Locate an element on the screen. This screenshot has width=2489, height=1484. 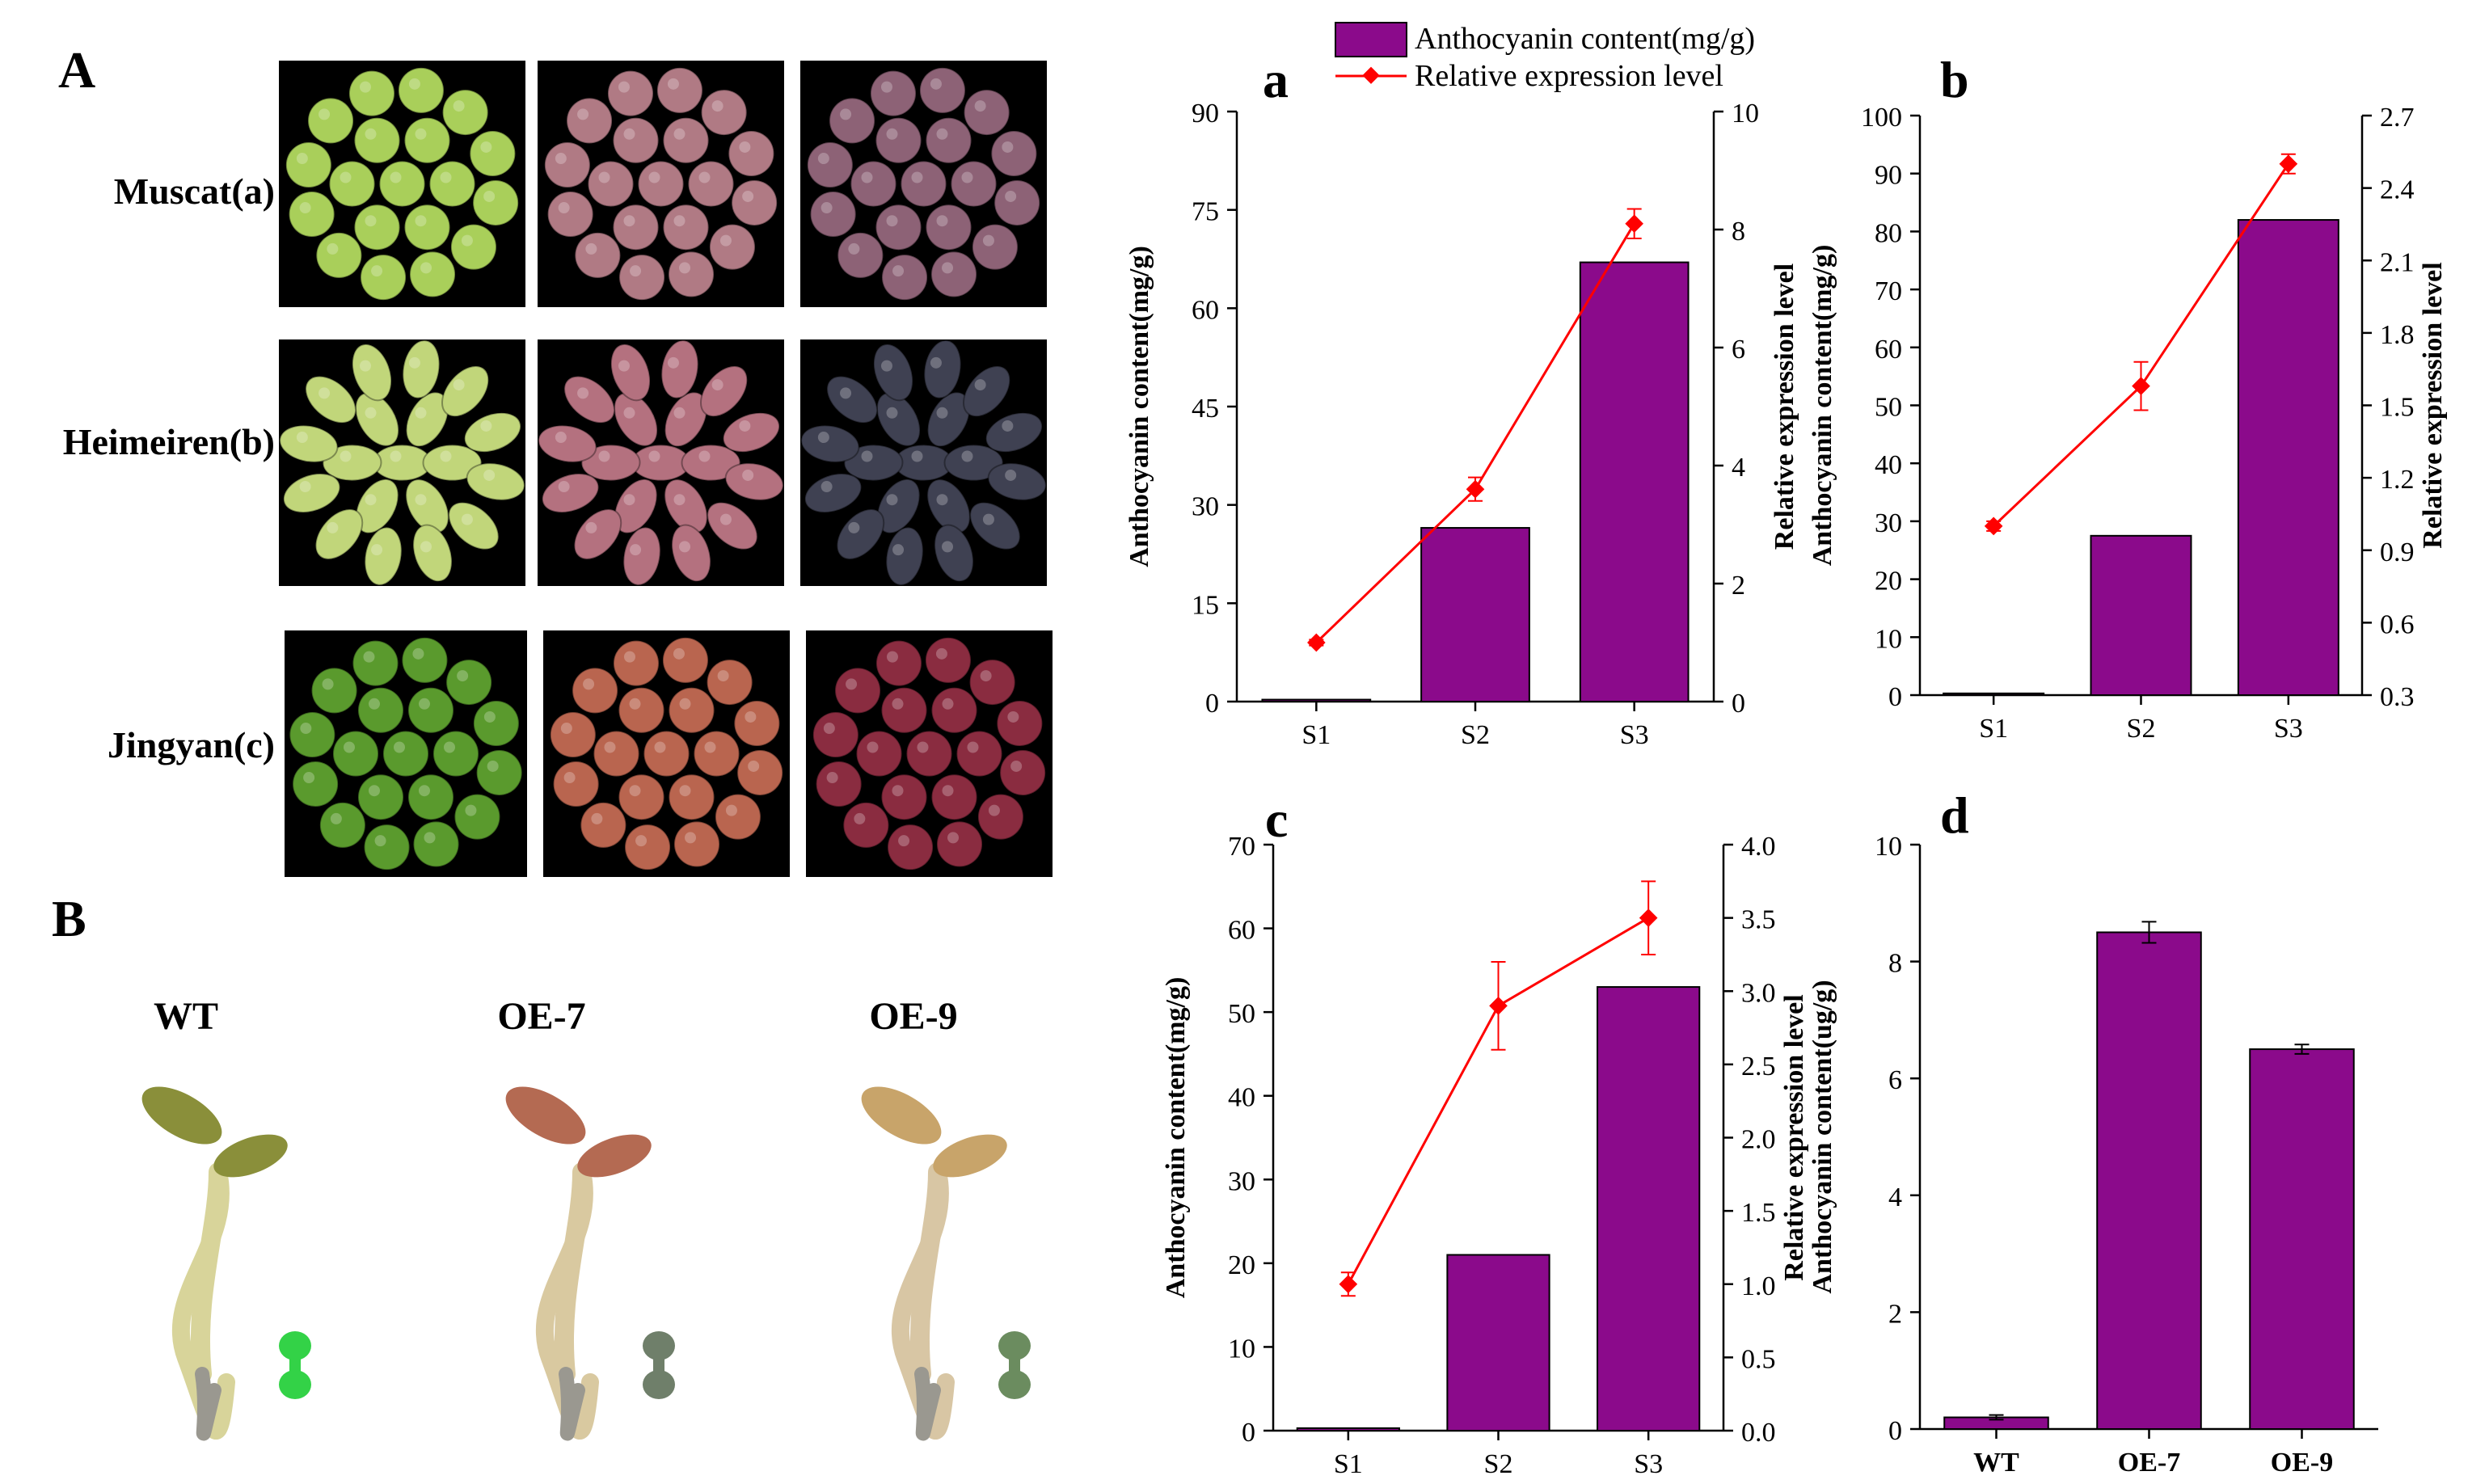
y-tick-label: 40 is located at coordinates (1242, 1098).